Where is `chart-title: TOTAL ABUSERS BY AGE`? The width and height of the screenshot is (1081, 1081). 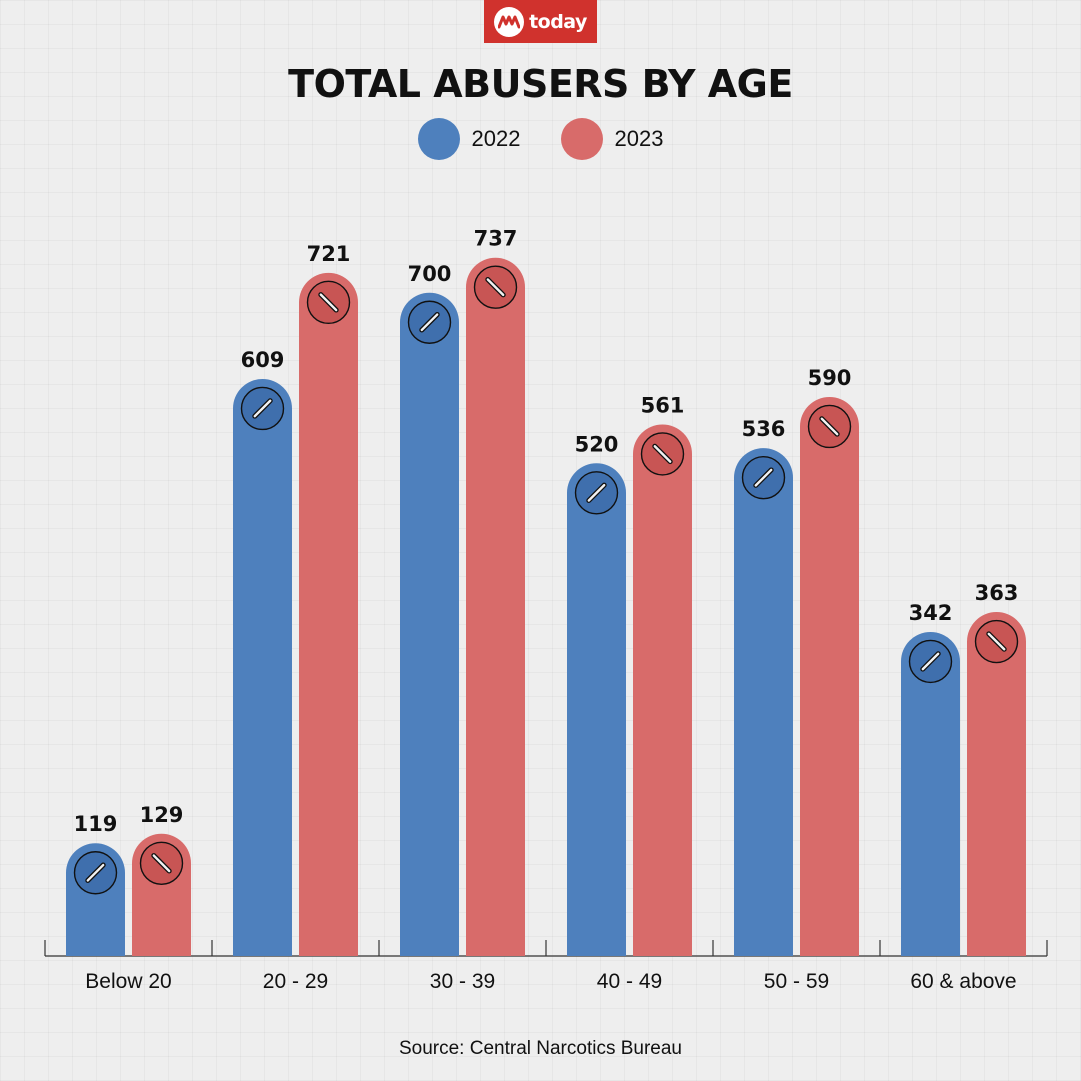
chart-title: TOTAL ABUSERS BY AGE is located at coordinates (540, 84).